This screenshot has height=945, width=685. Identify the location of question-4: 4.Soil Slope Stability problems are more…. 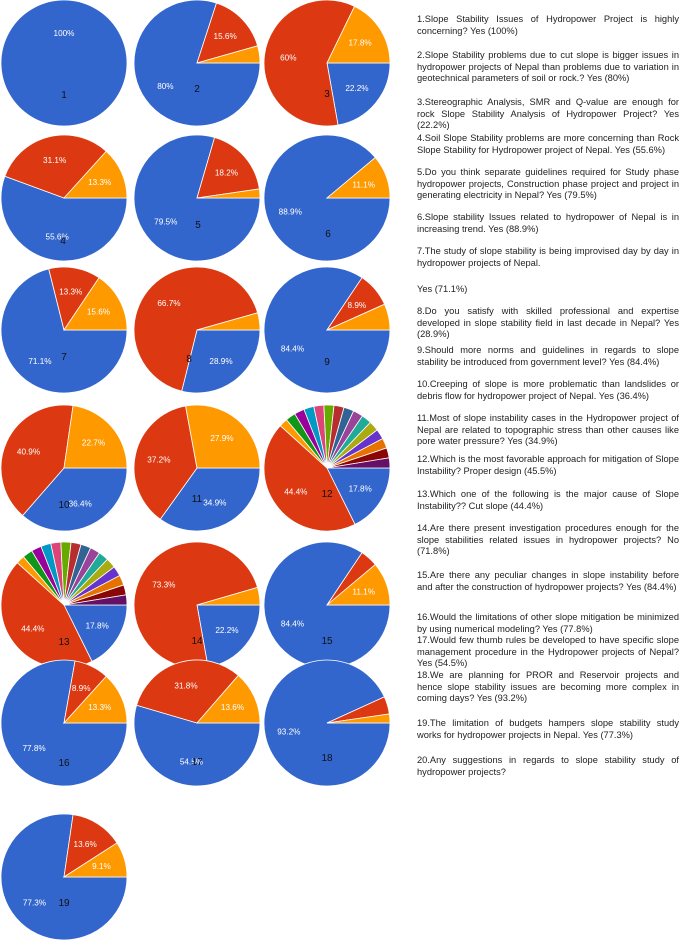
(548, 144).